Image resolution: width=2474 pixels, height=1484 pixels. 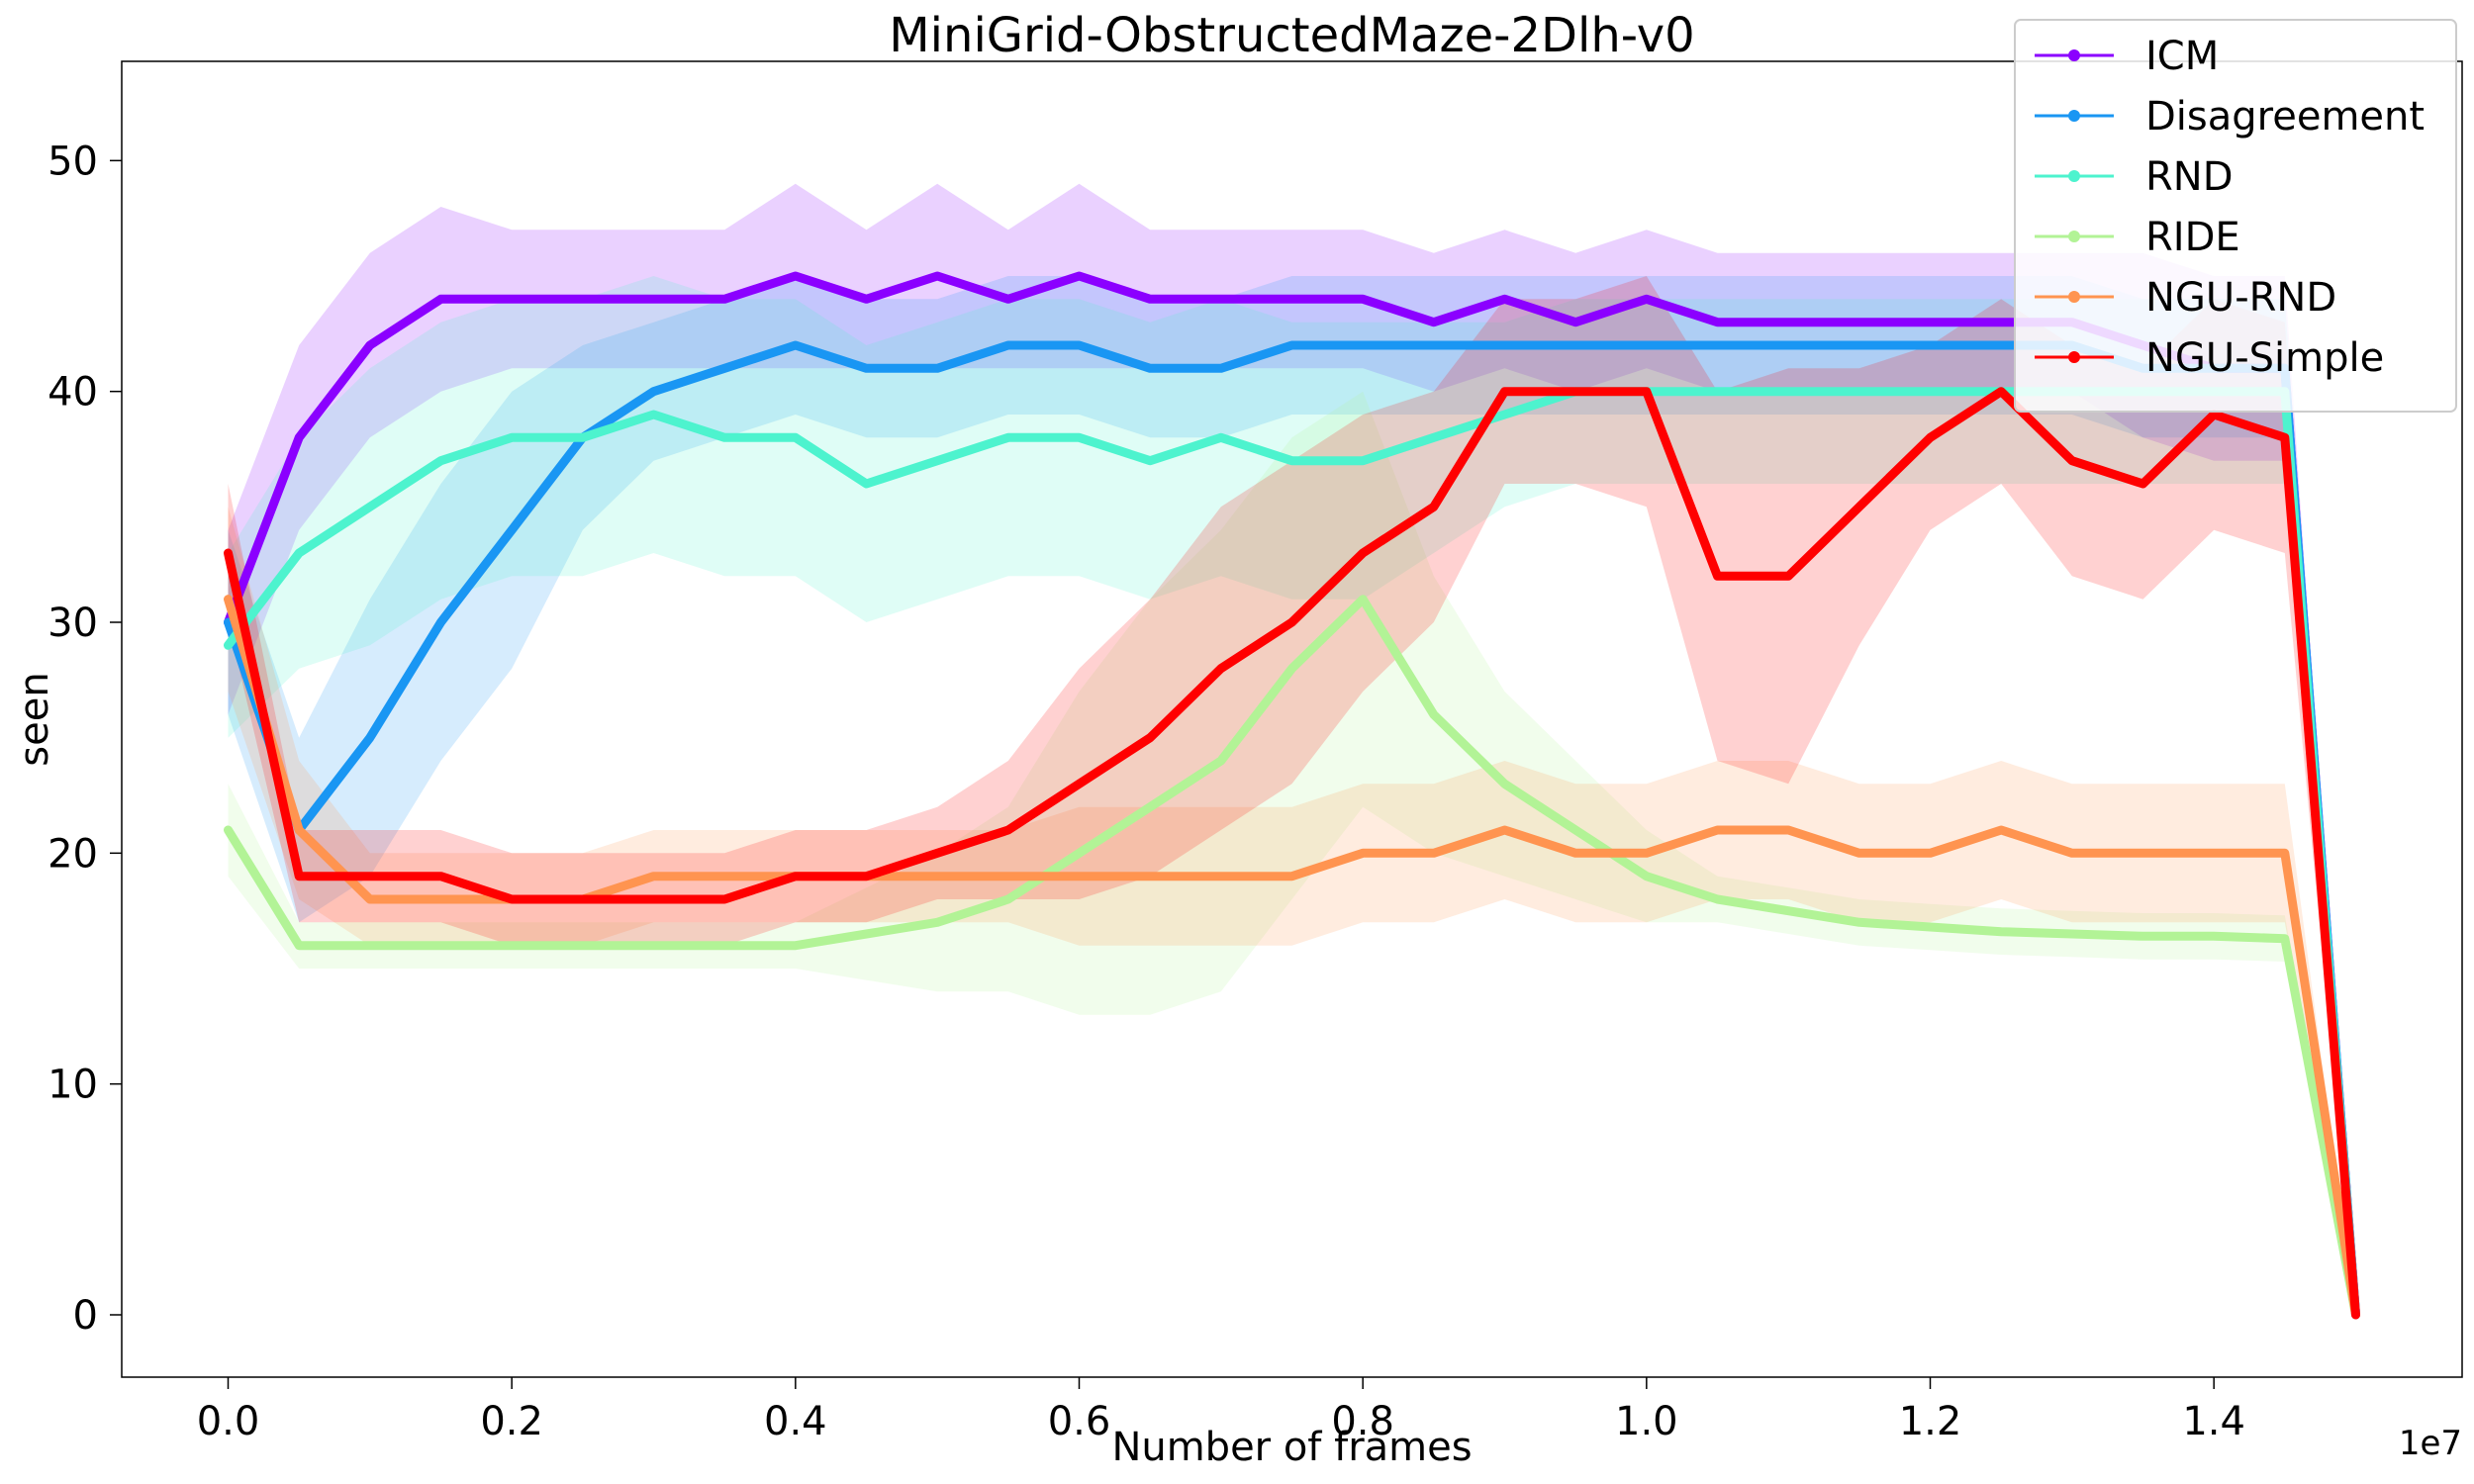 What do you see at coordinates (2190, 177) in the screenshot?
I see `legend-label-rnd: RND` at bounding box center [2190, 177].